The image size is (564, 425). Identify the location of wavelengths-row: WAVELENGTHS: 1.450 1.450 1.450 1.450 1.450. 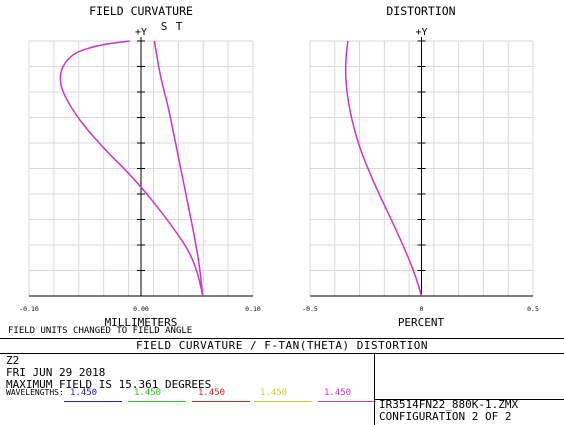
(191, 395).